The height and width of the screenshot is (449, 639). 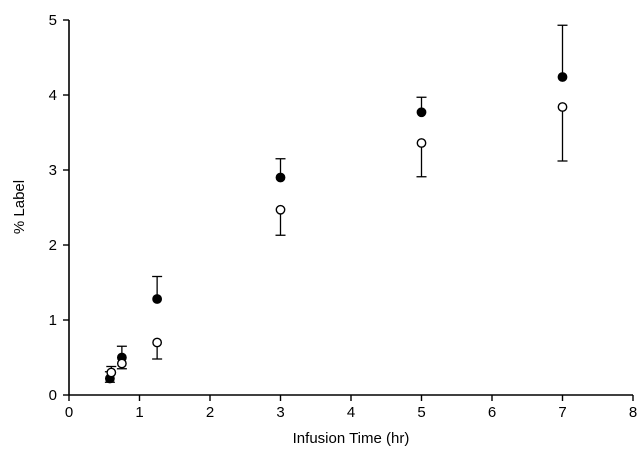 I want to click on y-tick-label: 2, so click(x=53, y=245).